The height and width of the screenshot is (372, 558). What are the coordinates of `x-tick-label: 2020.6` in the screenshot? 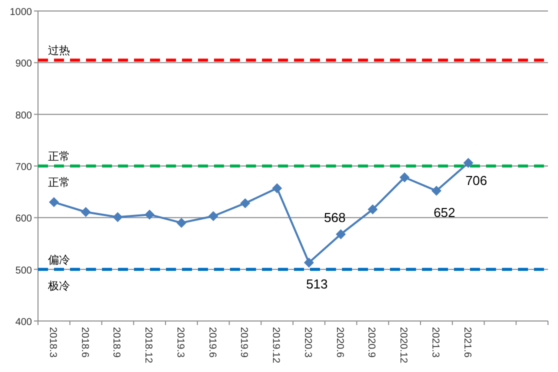 It's located at (339, 342).